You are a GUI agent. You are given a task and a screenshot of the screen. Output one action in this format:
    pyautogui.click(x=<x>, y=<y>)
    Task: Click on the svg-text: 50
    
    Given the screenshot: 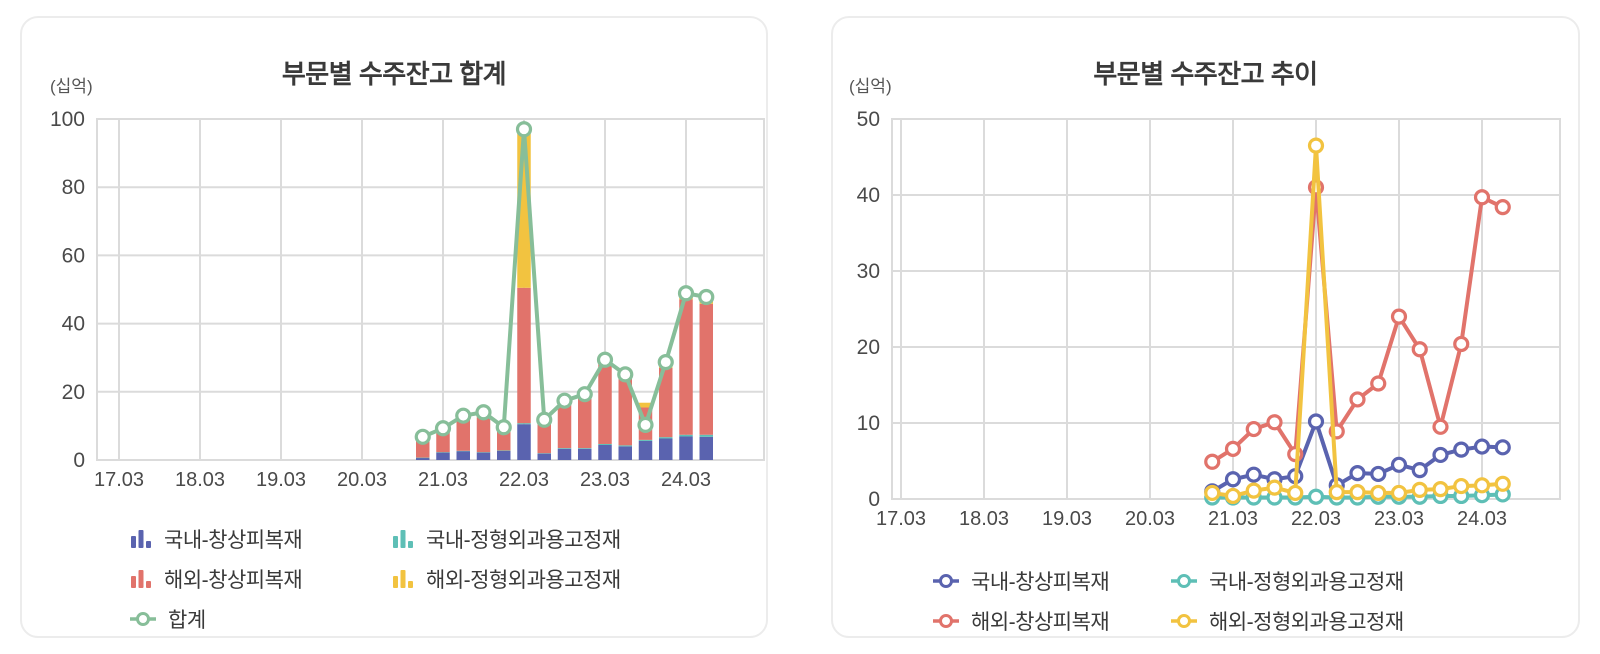 What is the action you would take?
    pyautogui.click(x=868, y=119)
    